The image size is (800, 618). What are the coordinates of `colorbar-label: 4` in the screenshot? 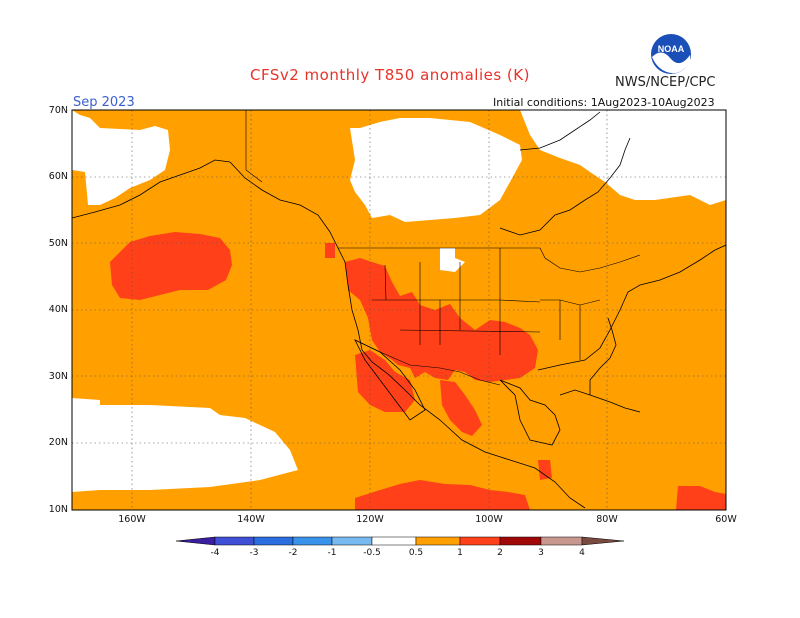 It's located at (582, 553).